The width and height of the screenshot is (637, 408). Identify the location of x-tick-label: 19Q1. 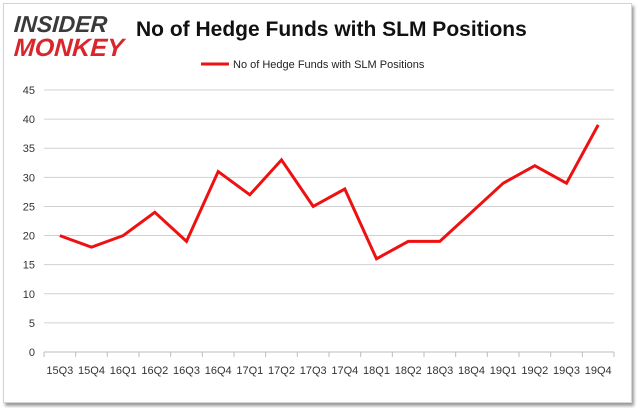
(503, 371).